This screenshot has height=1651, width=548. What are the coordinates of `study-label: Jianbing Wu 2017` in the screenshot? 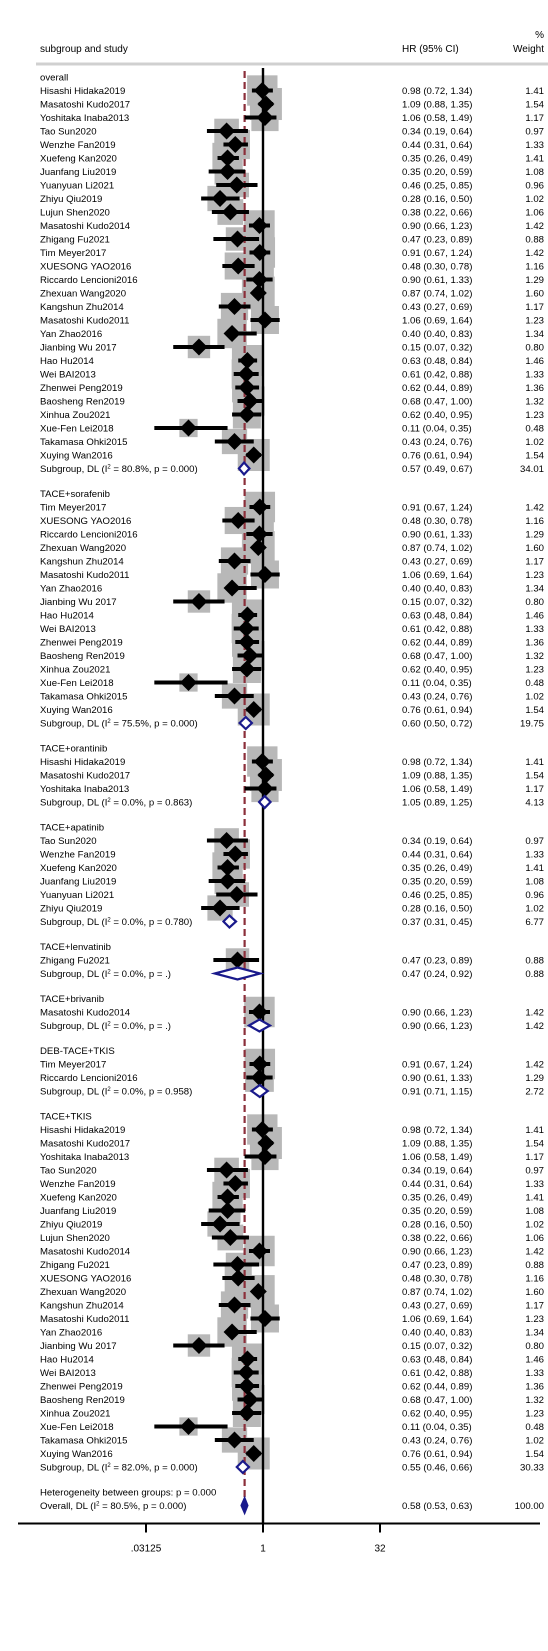 It's located at (78, 1346).